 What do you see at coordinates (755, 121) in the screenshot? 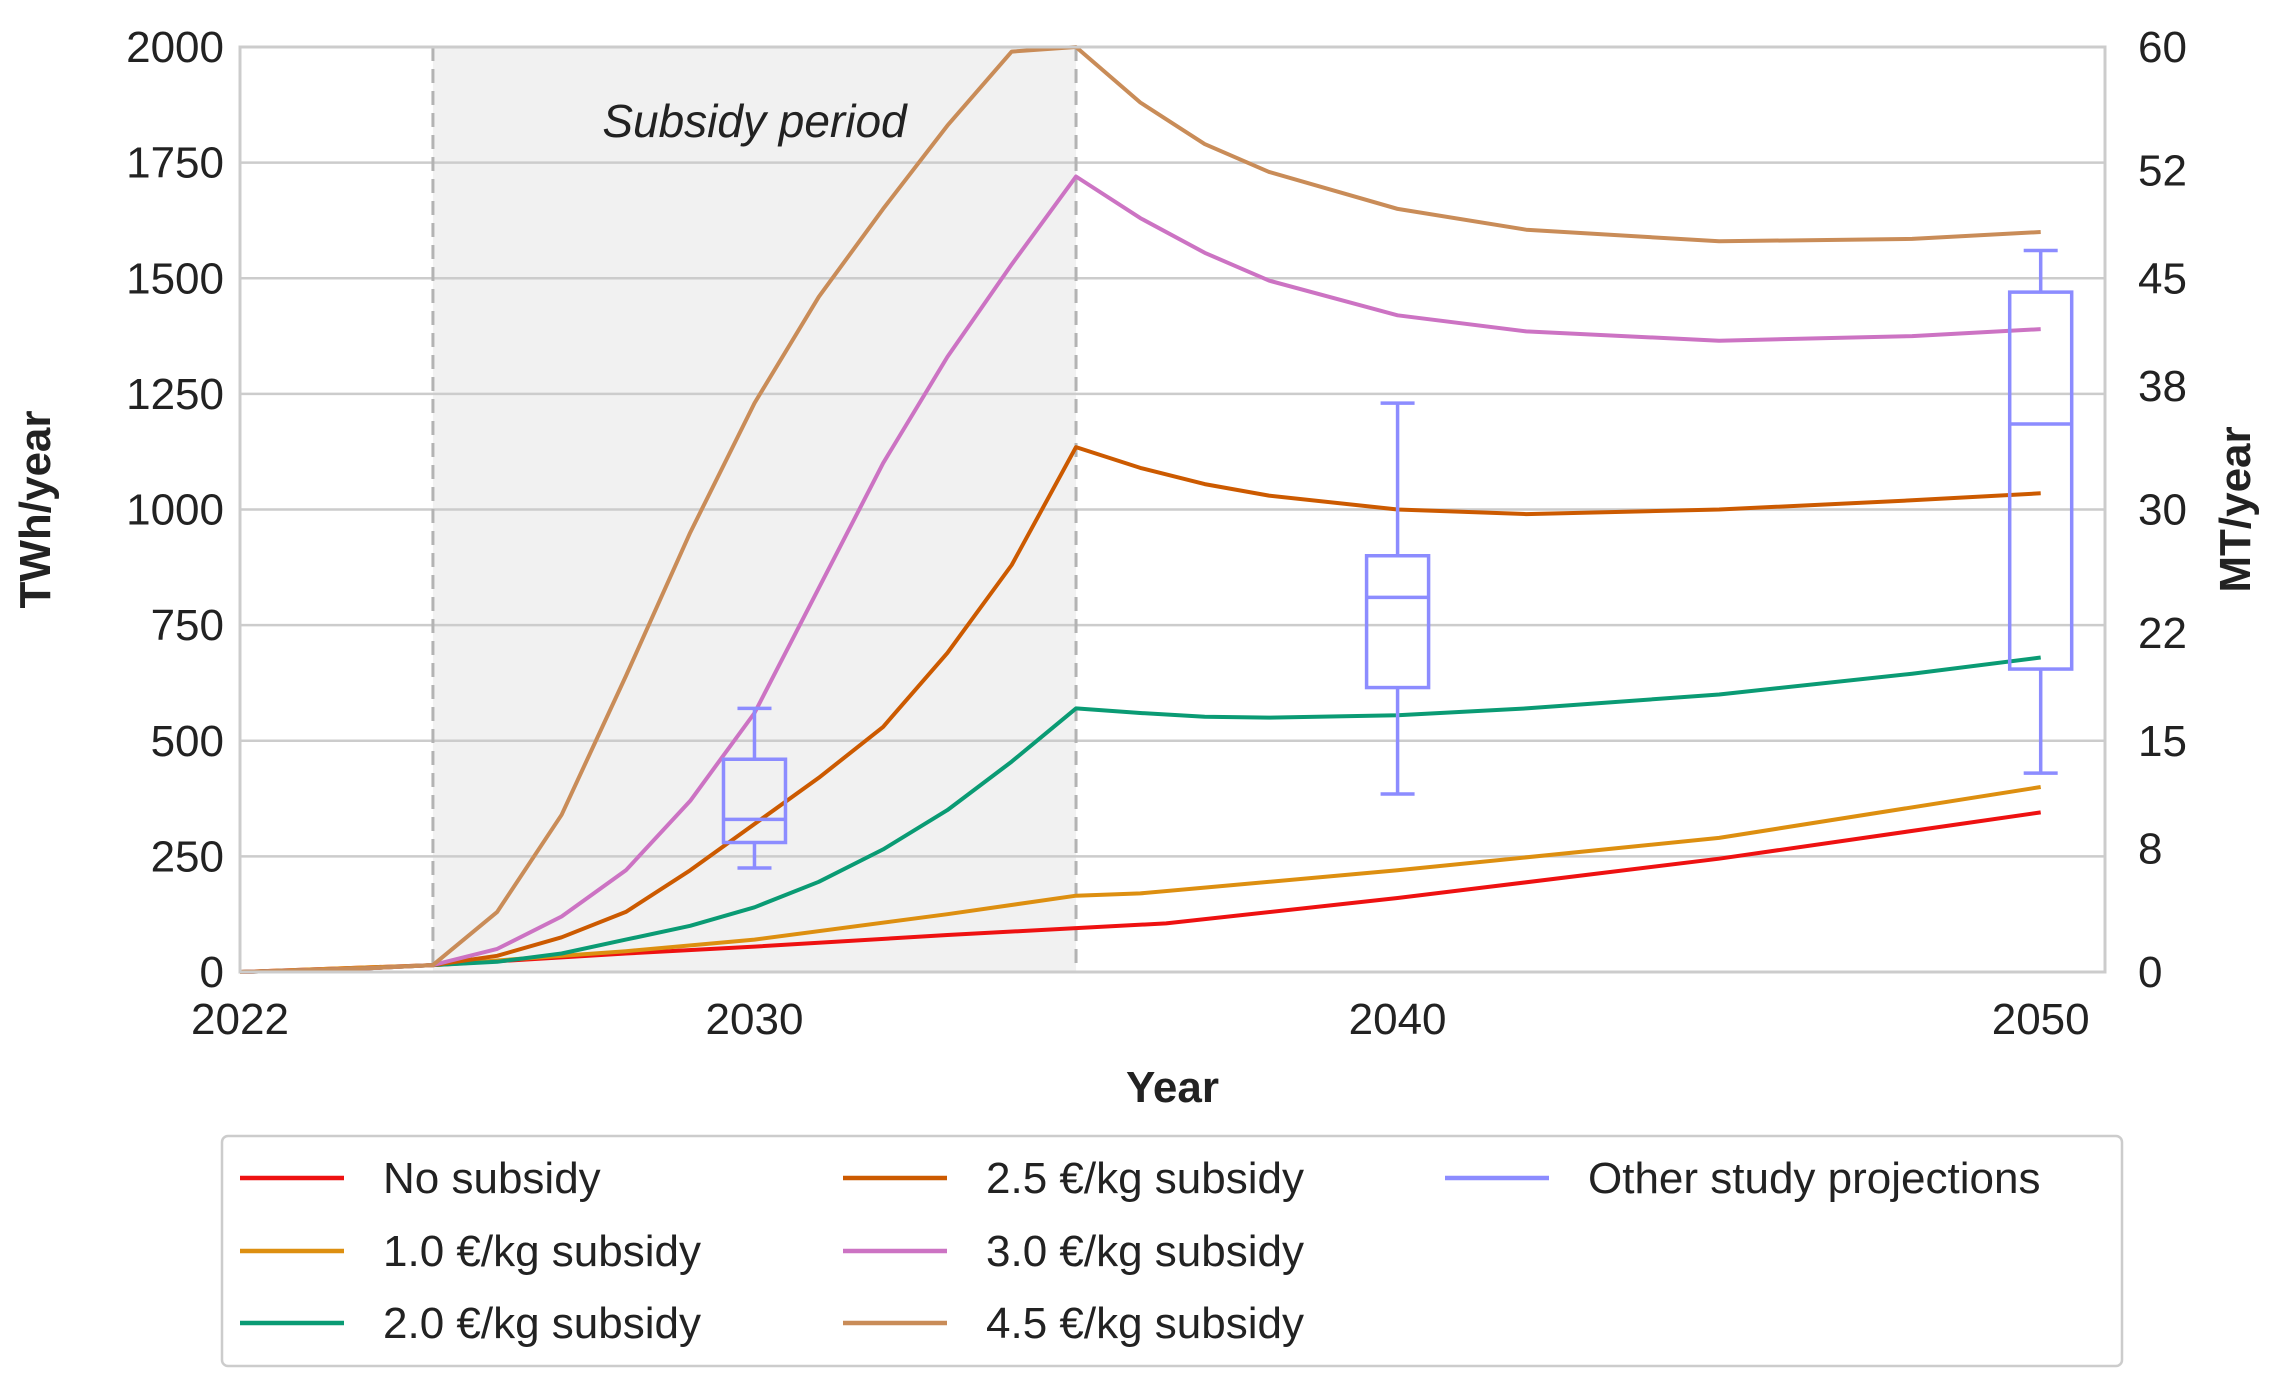
I see `subsidy-period-label: Subsidy period` at bounding box center [755, 121].